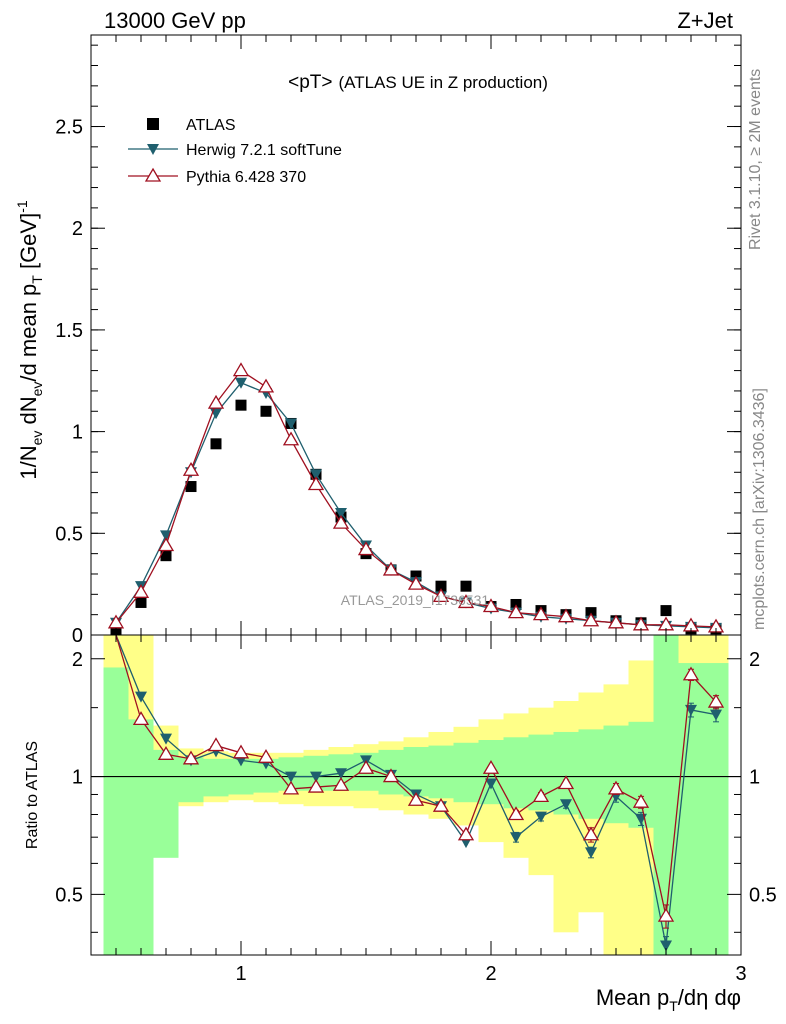 The image size is (786, 1024). I want to click on ratio-ytick-label-right: 2, so click(754, 660).